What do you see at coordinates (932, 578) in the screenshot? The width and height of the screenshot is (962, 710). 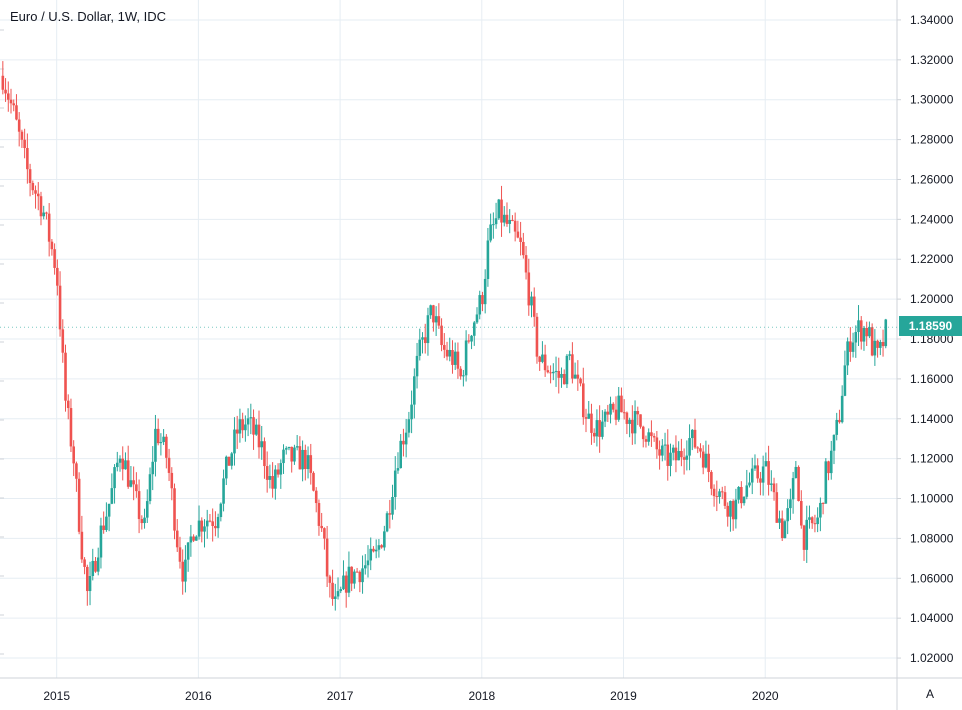 I see `y-tick-label: 1.06000` at bounding box center [932, 578].